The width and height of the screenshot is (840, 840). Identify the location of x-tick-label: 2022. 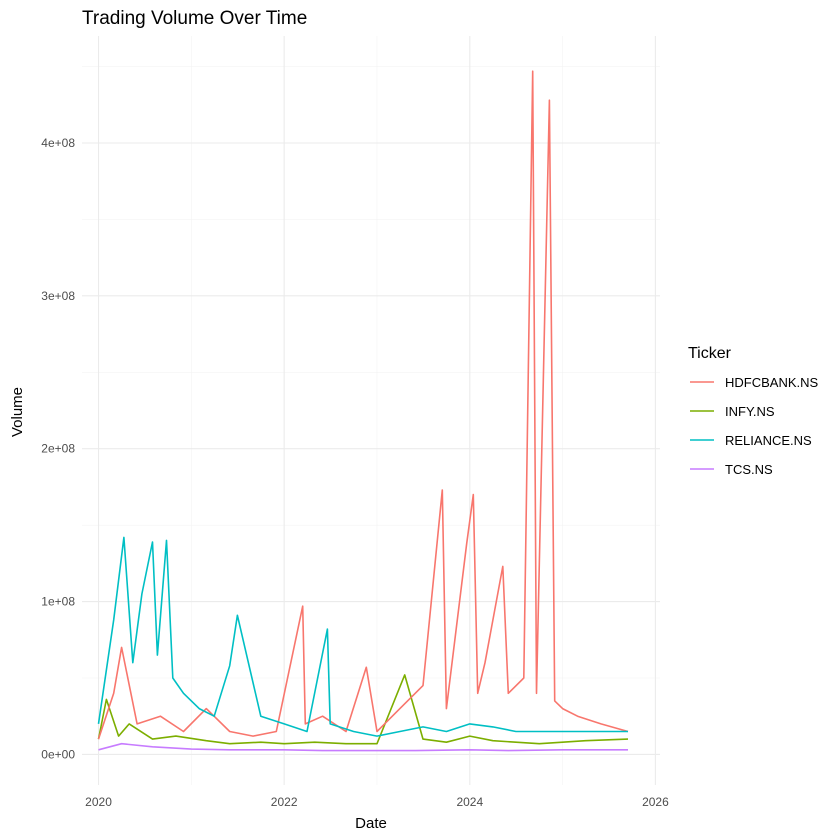
(284, 802).